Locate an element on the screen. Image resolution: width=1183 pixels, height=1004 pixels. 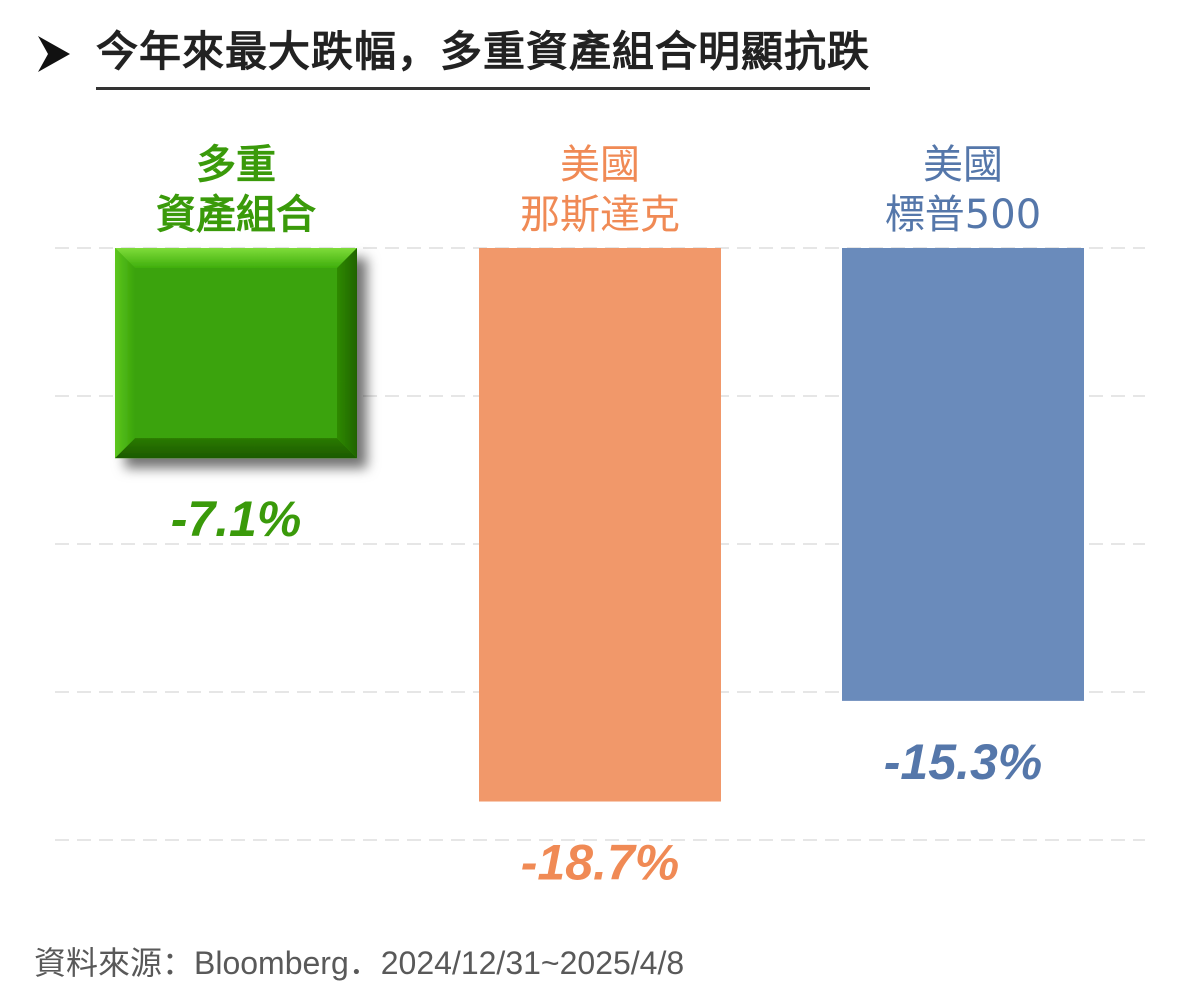
arrow-bullet-icon is located at coordinates (54, 54).